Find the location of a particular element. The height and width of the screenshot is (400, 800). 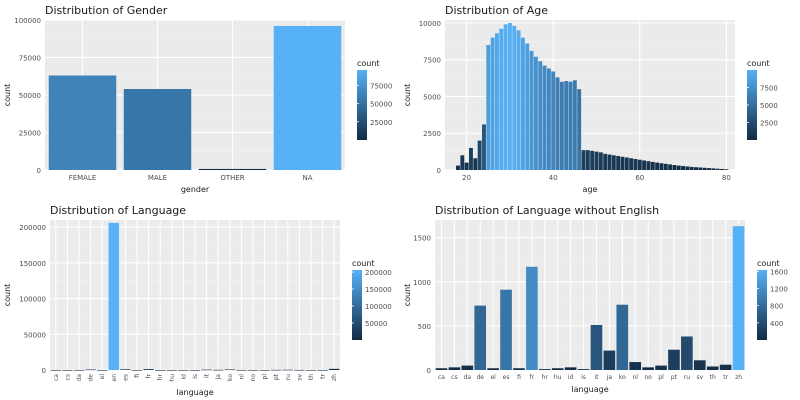

bar-tr is located at coordinates (322, 370).